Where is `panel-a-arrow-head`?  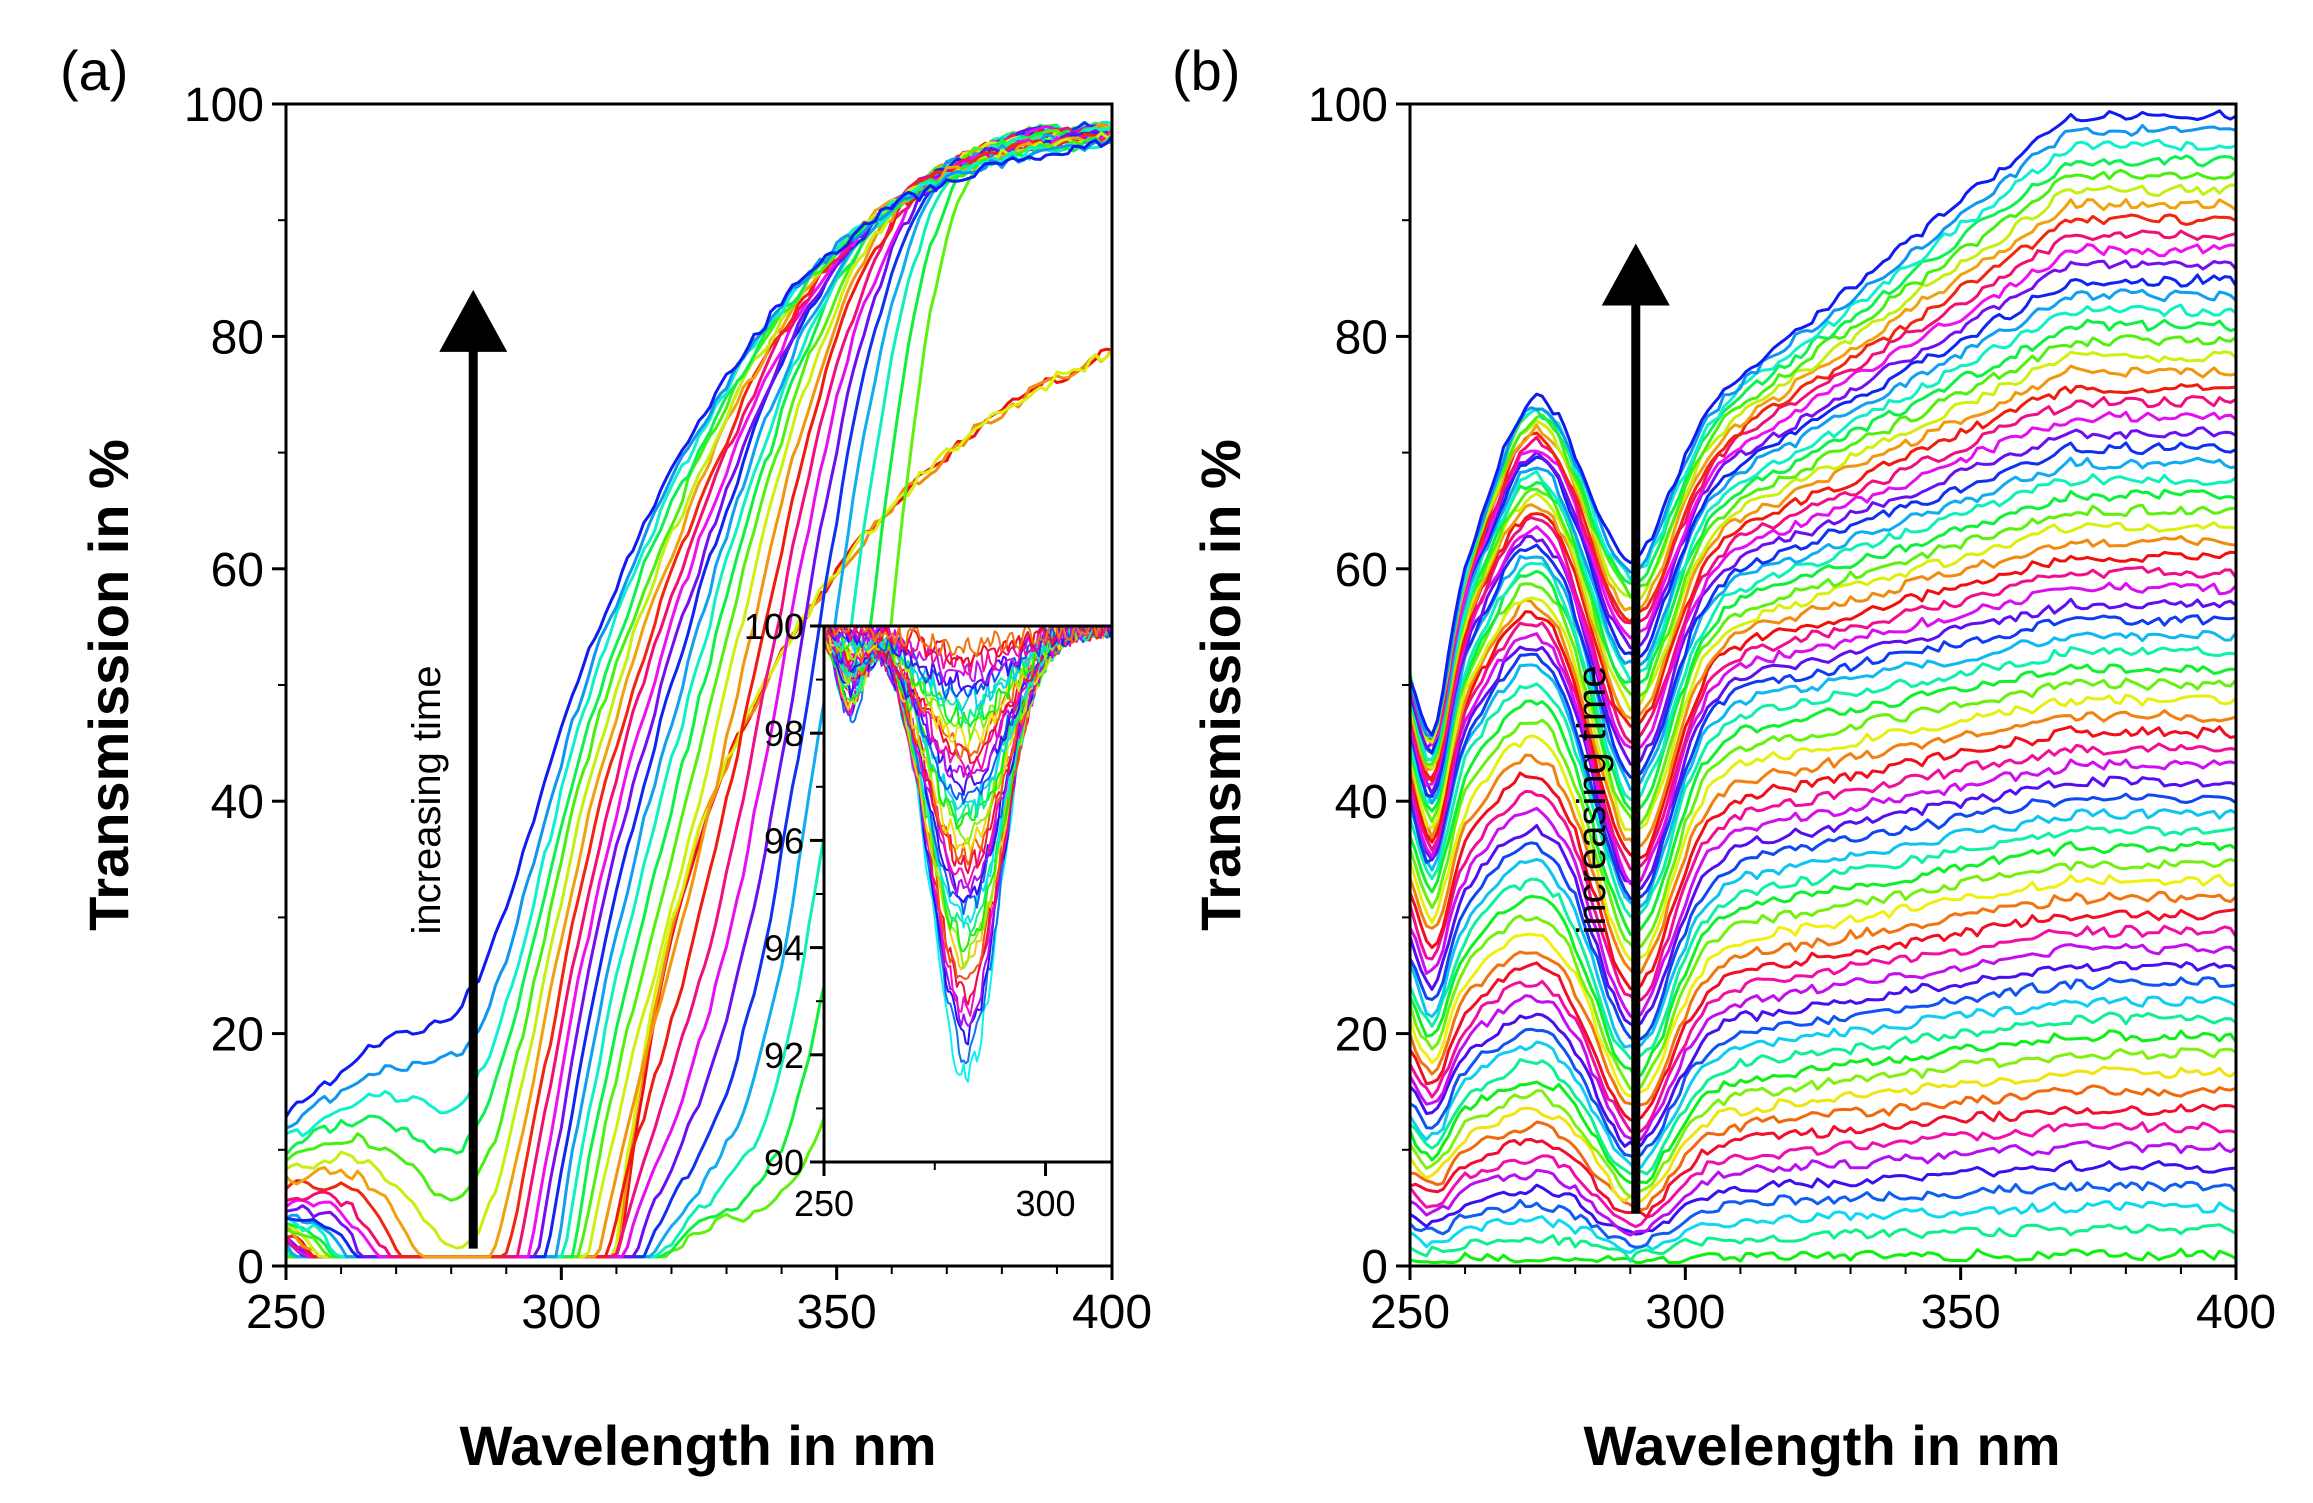 panel-a-arrow-head is located at coordinates (473, 320).